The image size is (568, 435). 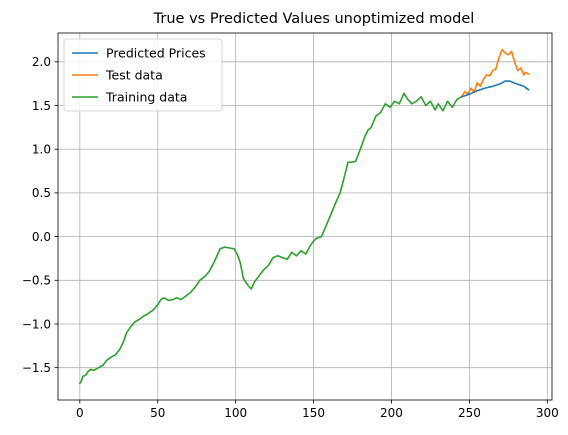 I want to click on legend-label-training-data: Training data, so click(x=146, y=97).